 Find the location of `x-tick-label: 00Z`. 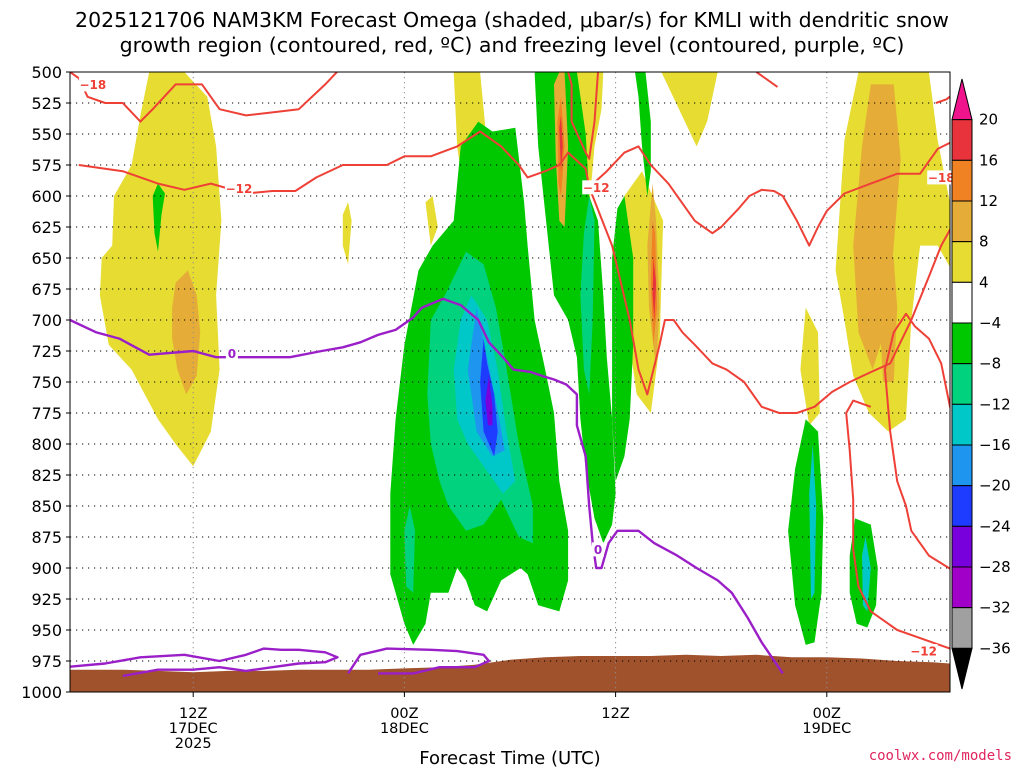

x-tick-label: 00Z is located at coordinates (827, 714).